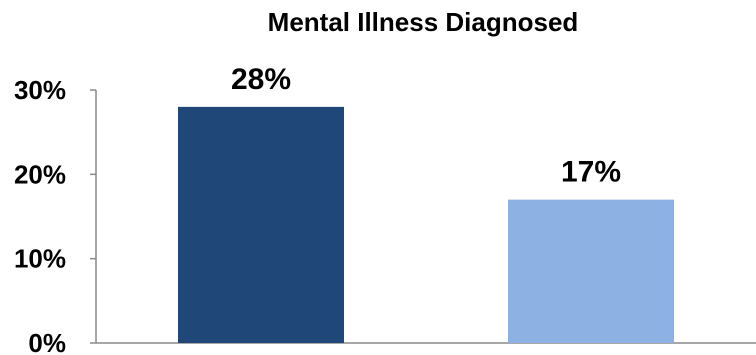 Image resolution: width=756 pixels, height=355 pixels. I want to click on y-tick-label: 0%, so click(47, 341).